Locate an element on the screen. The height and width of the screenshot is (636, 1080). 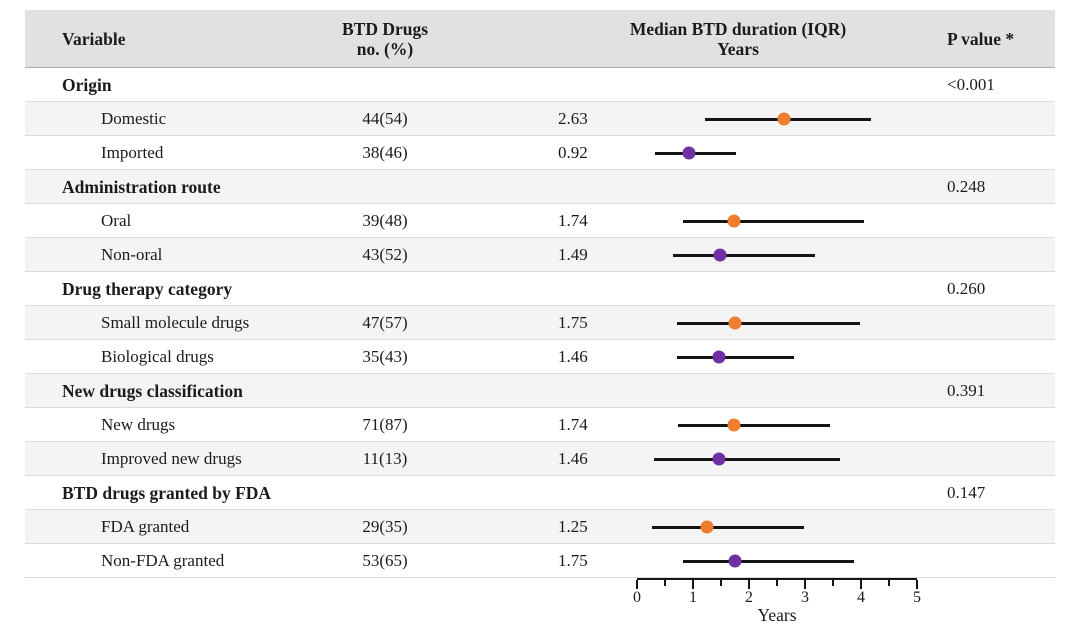
col-header-pvalue: P value * is located at coordinates (980, 38).